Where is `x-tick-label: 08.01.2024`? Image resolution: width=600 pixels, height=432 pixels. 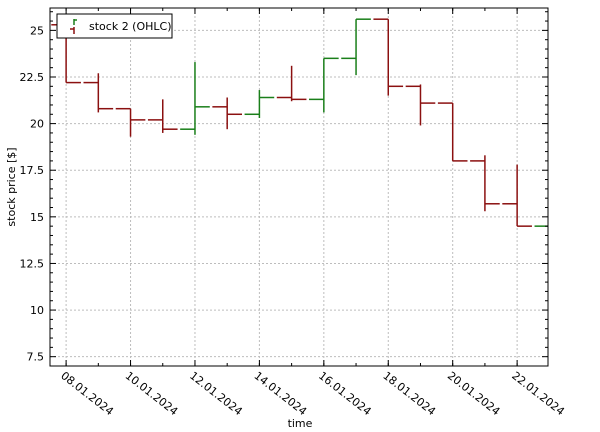
x-tick-label: 08.01.2024 is located at coordinates (87, 393).